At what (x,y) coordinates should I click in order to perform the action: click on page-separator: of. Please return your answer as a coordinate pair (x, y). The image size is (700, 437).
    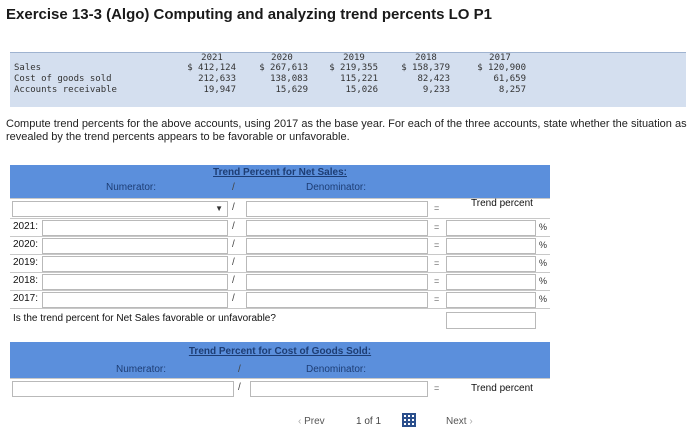
    Looking at the image, I should click on (368, 421).